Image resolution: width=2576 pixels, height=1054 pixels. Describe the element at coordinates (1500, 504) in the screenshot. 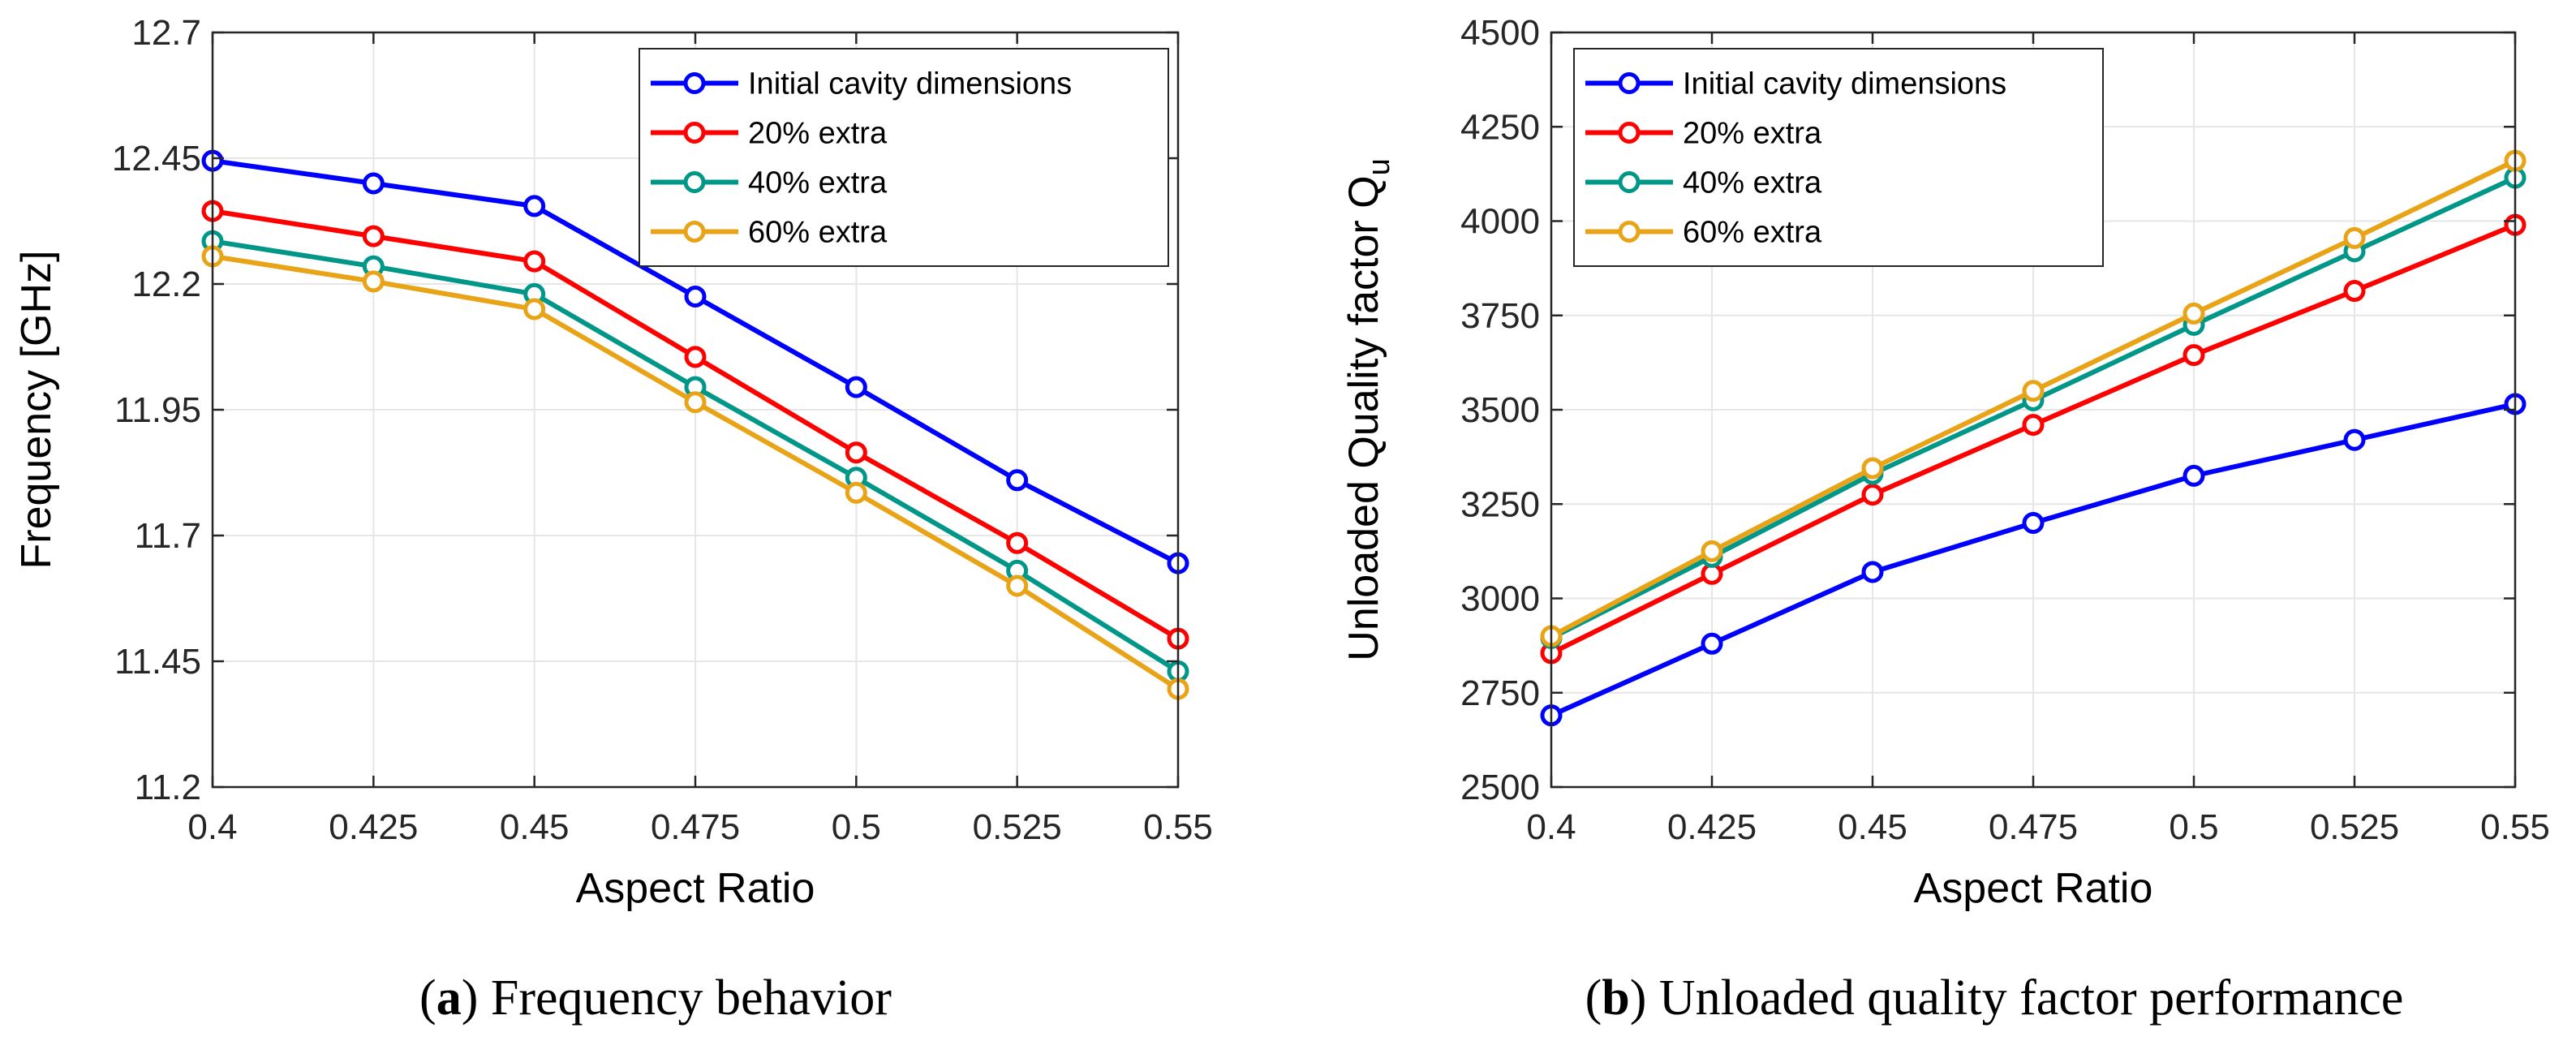

I see `y-tick-label: 3250` at that location.